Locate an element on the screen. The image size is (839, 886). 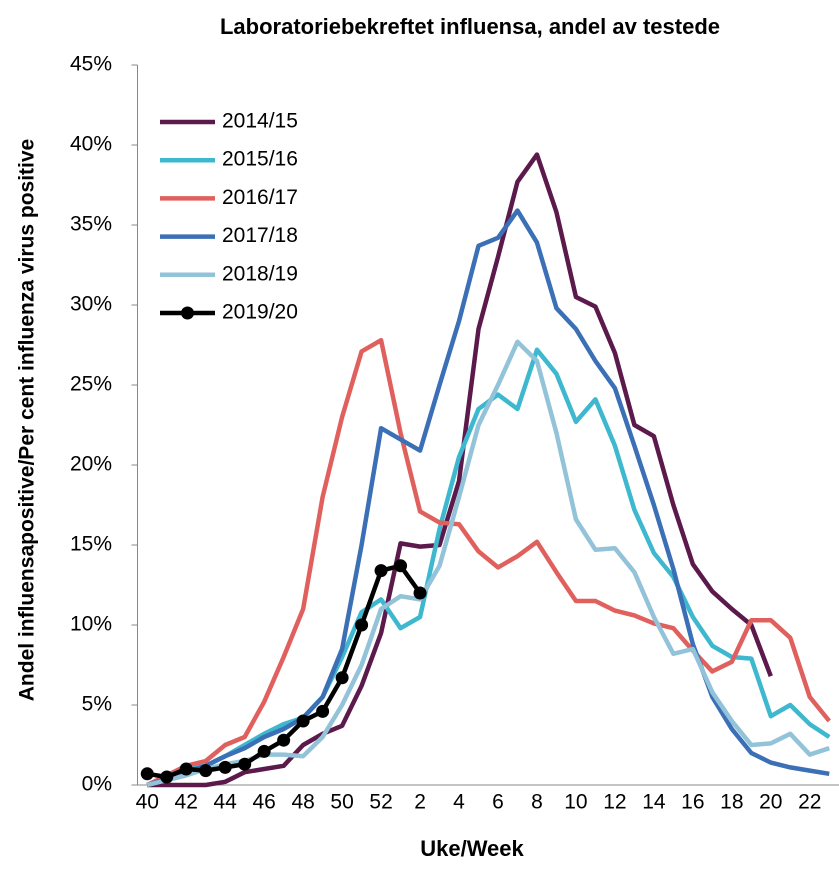
x-tick-label: 6 is located at coordinates (498, 802).